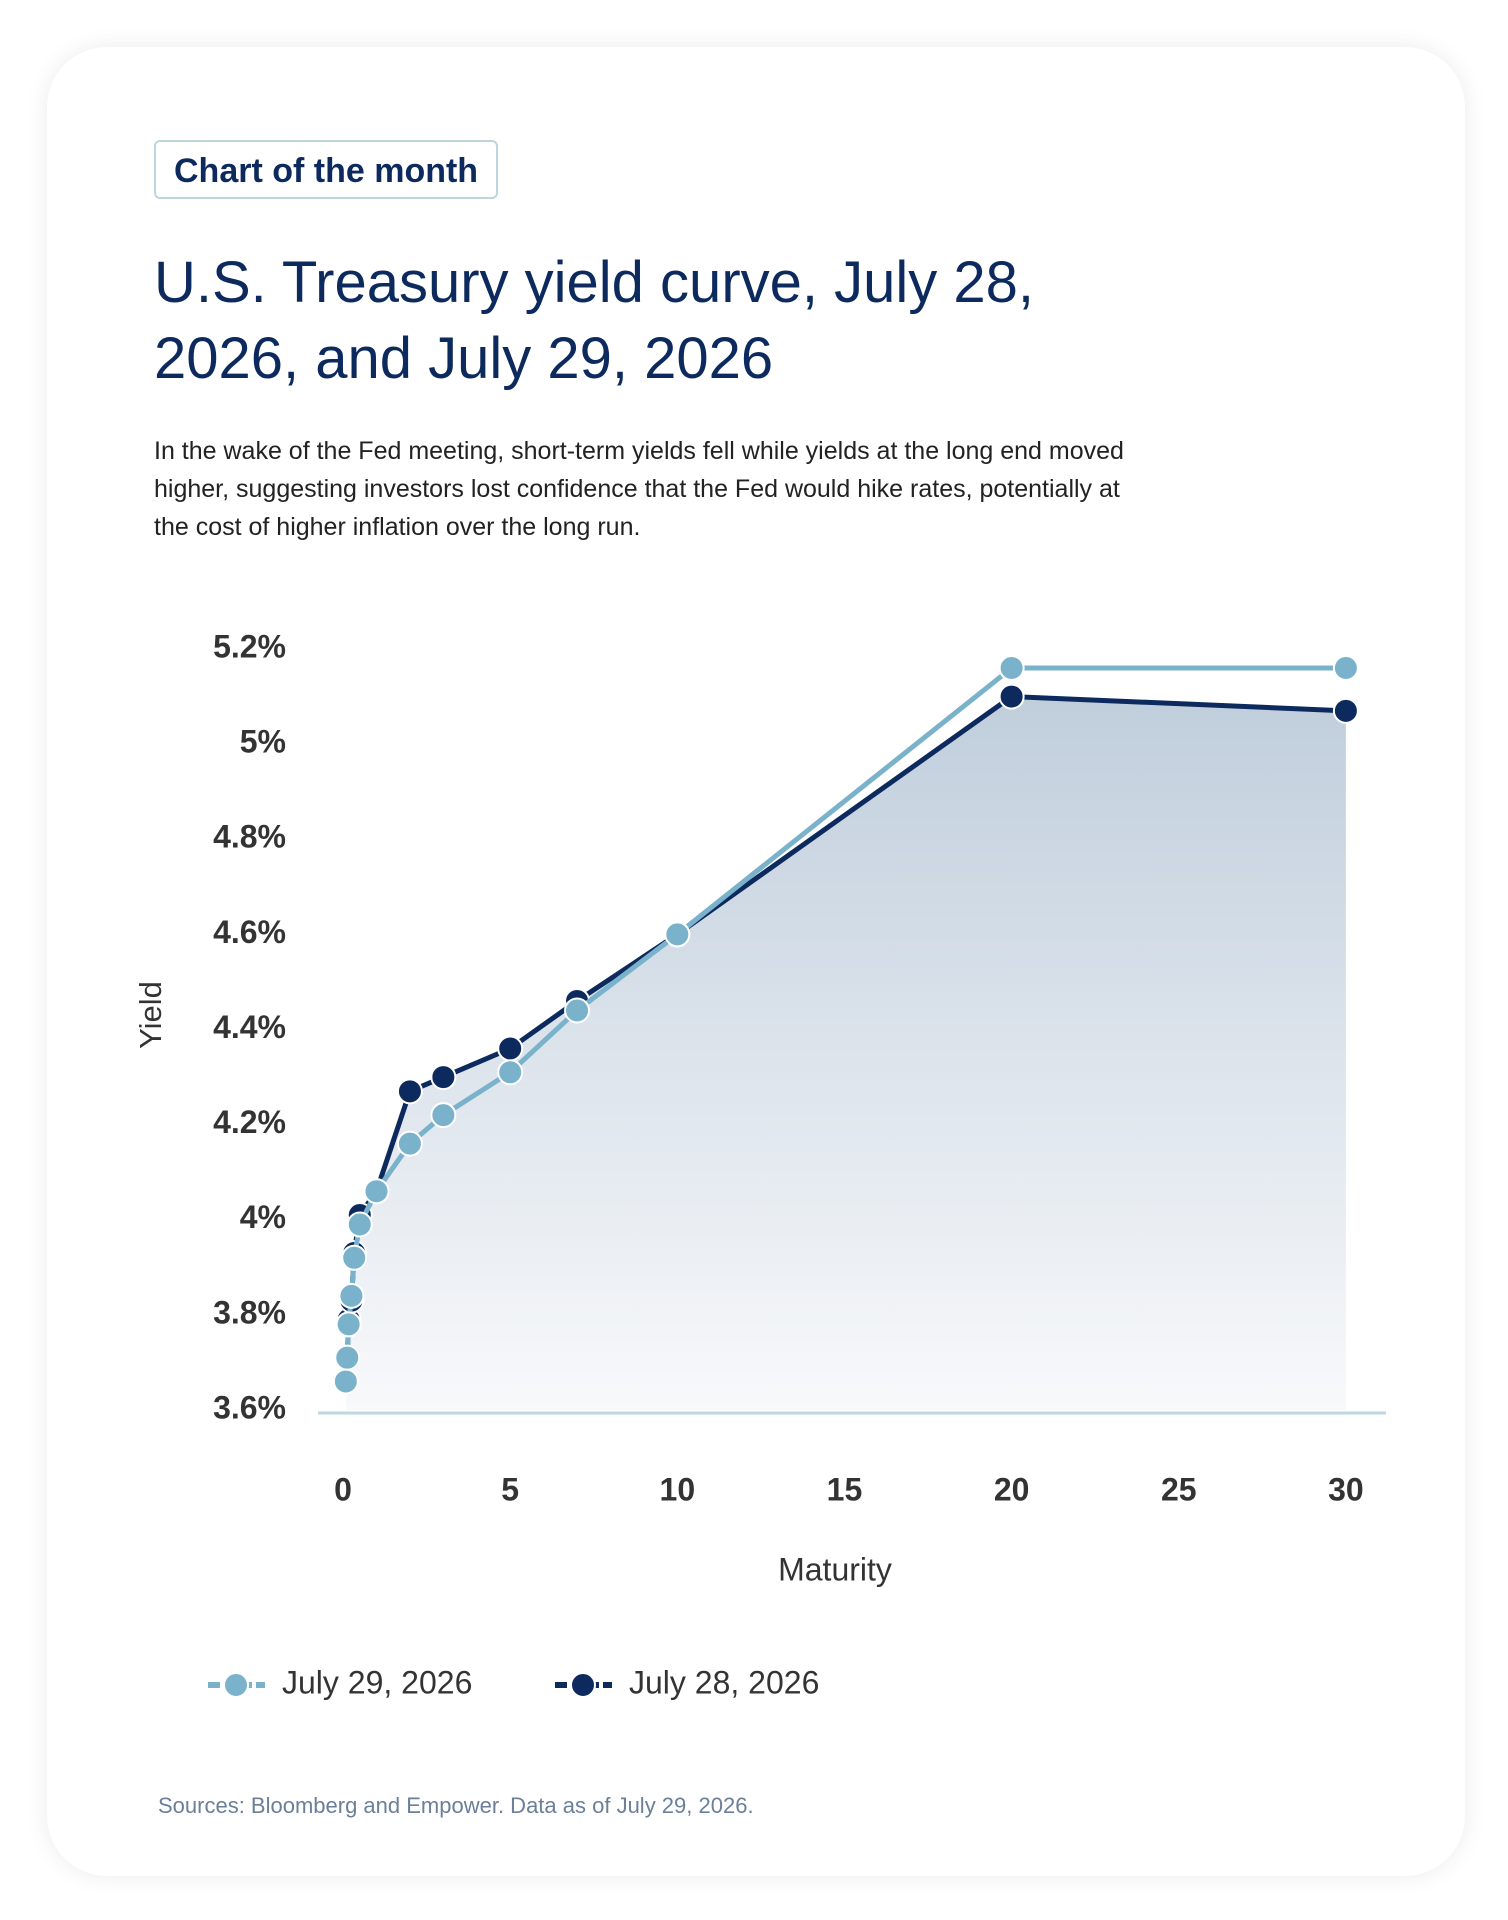 Image resolution: width=1508 pixels, height=1920 pixels. Describe the element at coordinates (678, 1489) in the screenshot. I see `x-tick-label: 10` at that location.